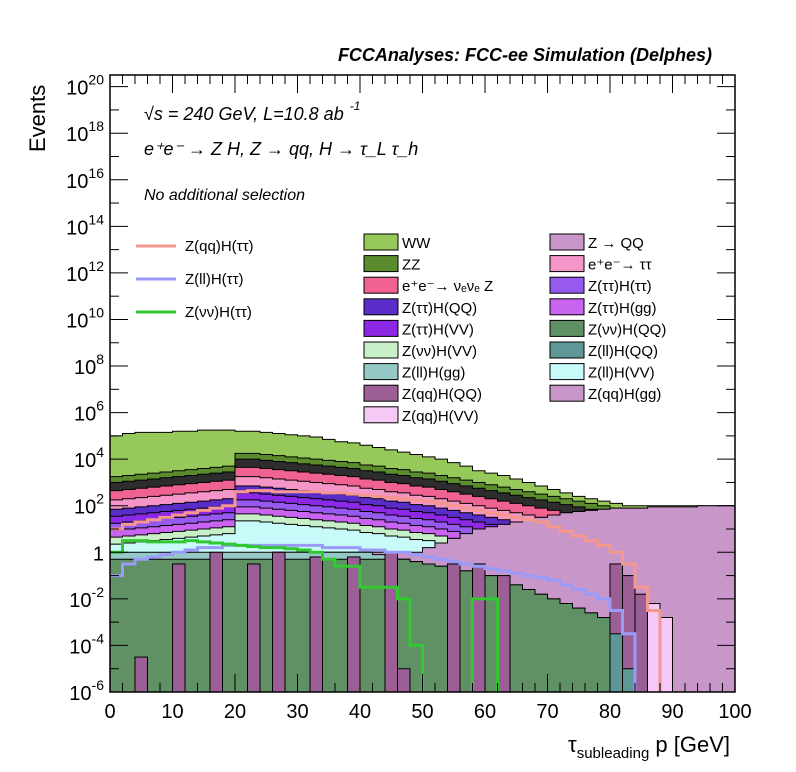  What do you see at coordinates (355, 106) in the screenshot?
I see `lumi-exponent: -1` at bounding box center [355, 106].